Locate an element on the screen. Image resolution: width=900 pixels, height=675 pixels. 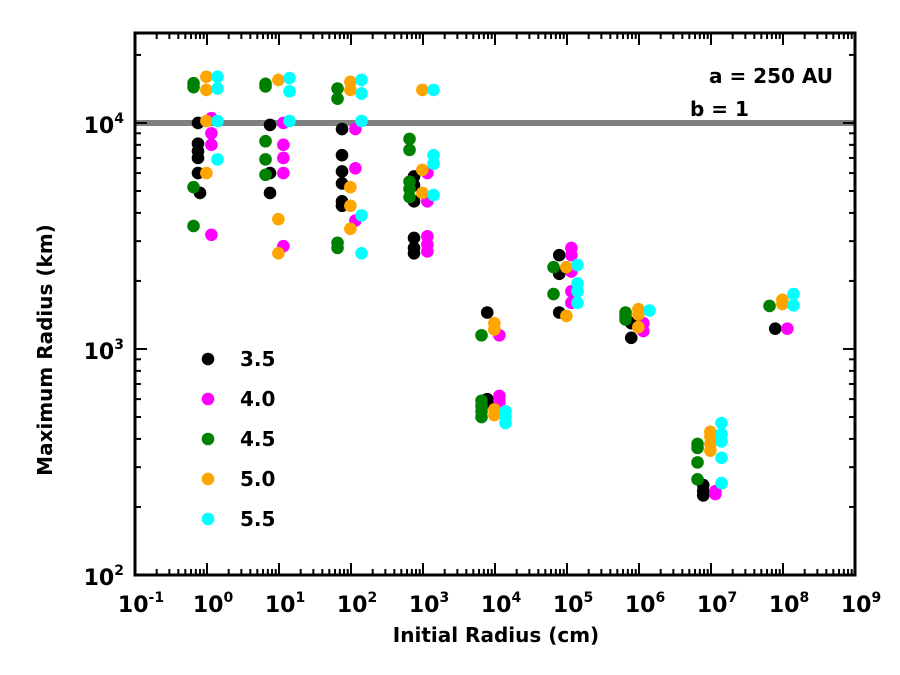
y-tick-label: 103 is located at coordinates (104, 351).